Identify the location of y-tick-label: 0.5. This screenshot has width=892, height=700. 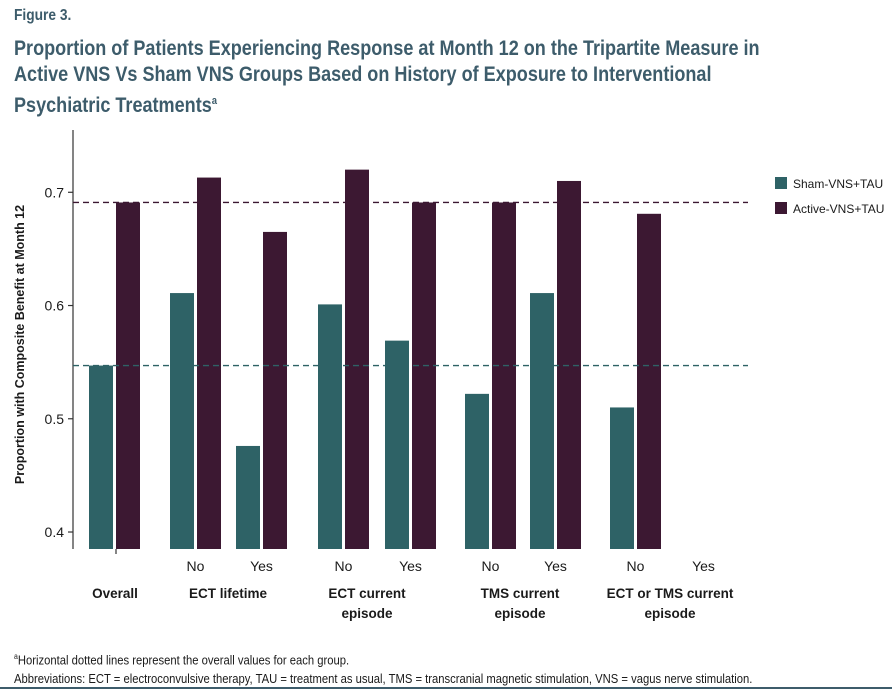
(55, 419).